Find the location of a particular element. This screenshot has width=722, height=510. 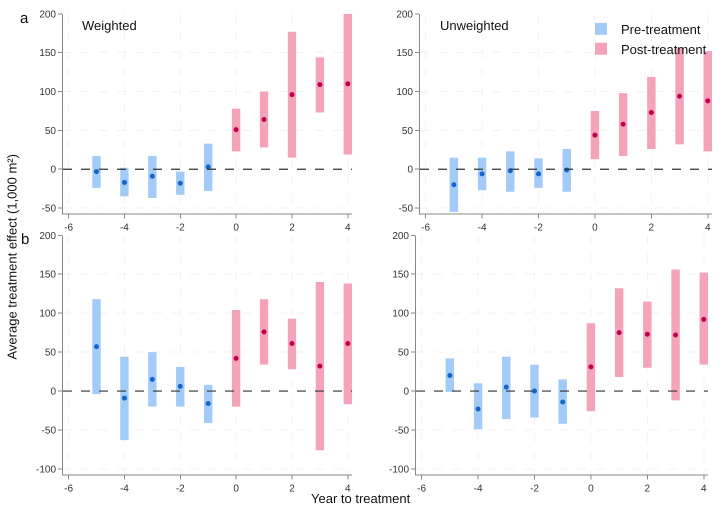

y-axis-title: Average treatment effect (1,000 m²) is located at coordinates (12, 257).